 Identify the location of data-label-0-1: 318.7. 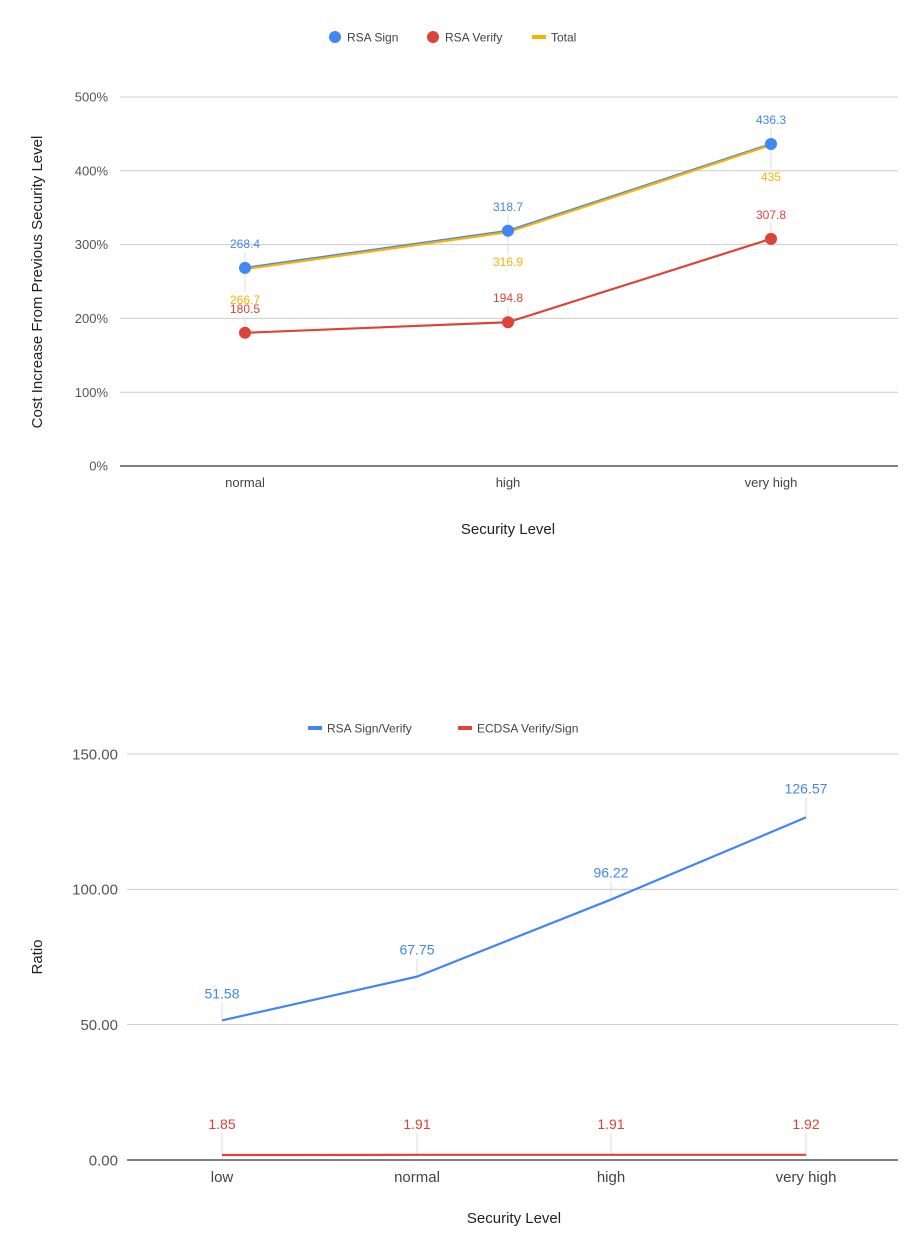
(508, 207).